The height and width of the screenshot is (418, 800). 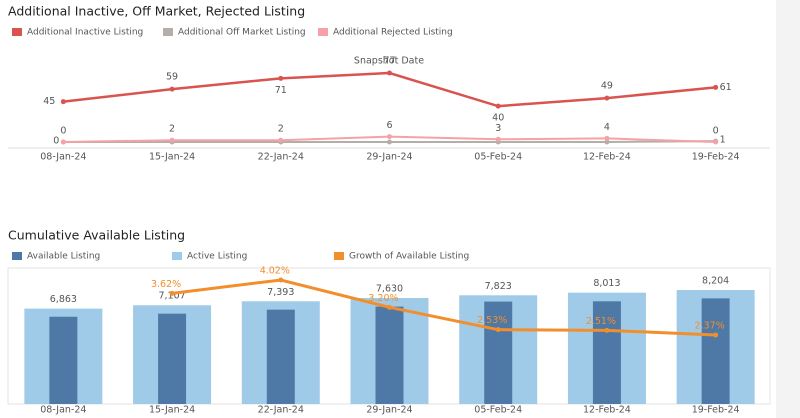 I want to click on data-label: 7,630, so click(x=389, y=288).